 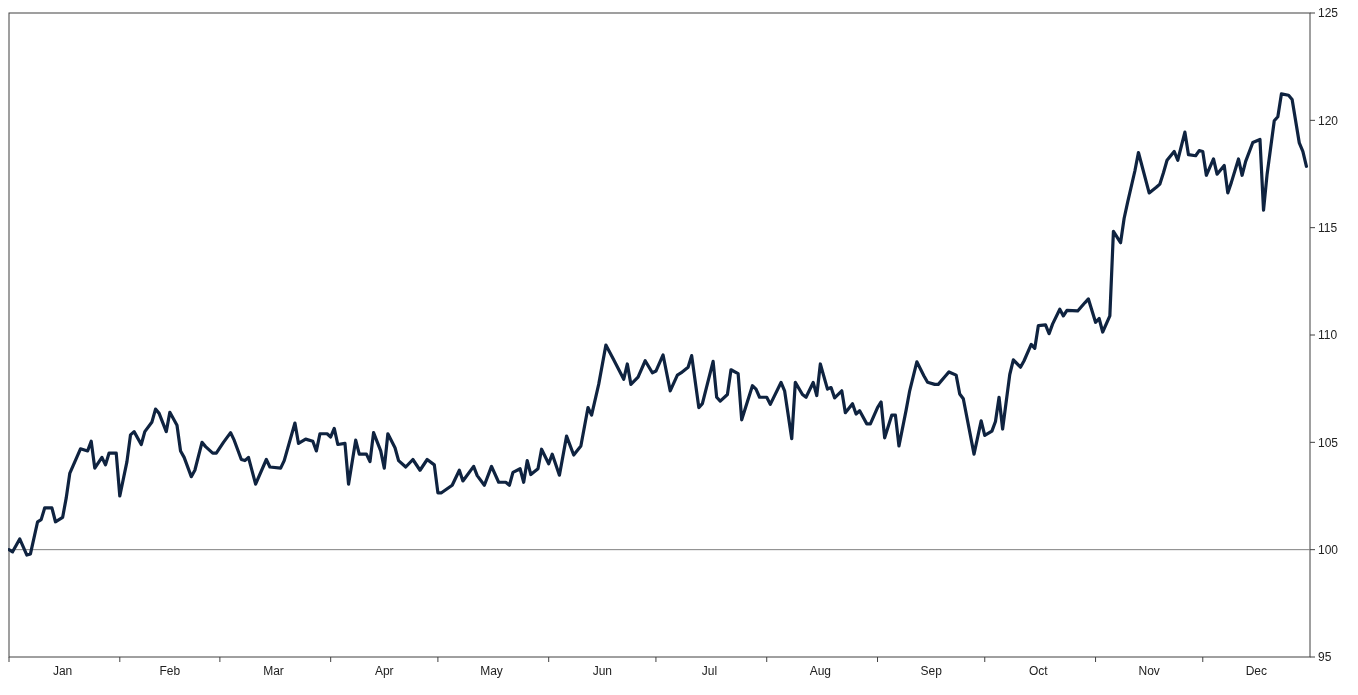 I want to click on x-tick-label: Sep, so click(x=931, y=671).